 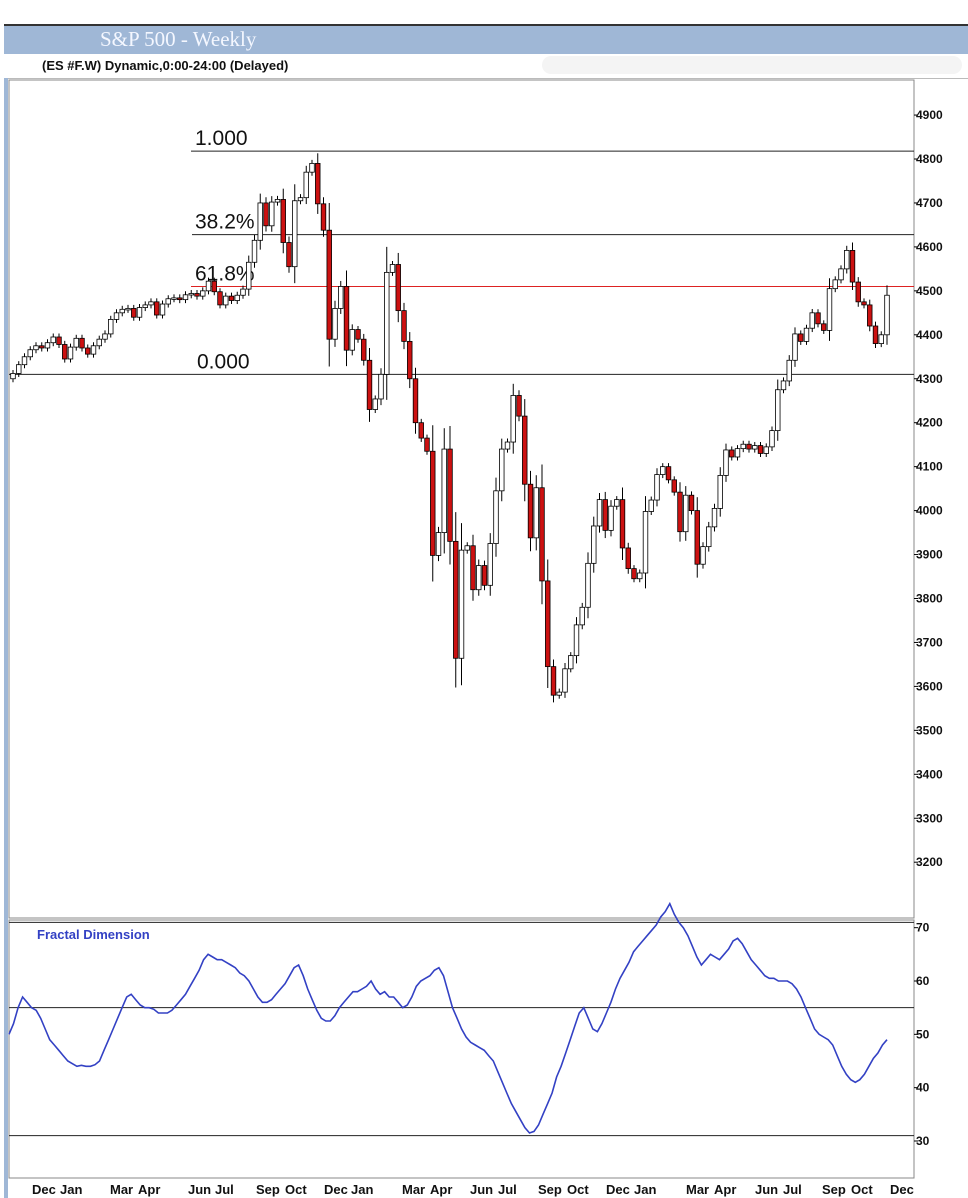 I want to click on price-tick-label: 4700, so click(x=929, y=203).